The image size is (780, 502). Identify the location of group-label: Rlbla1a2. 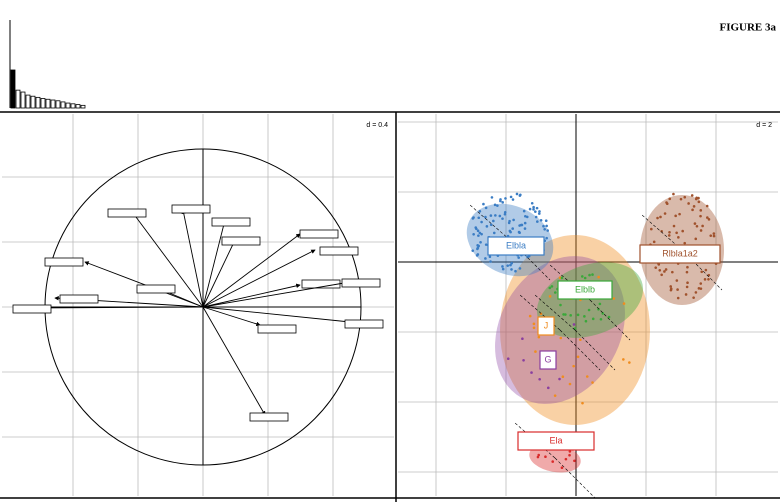
(680, 253).